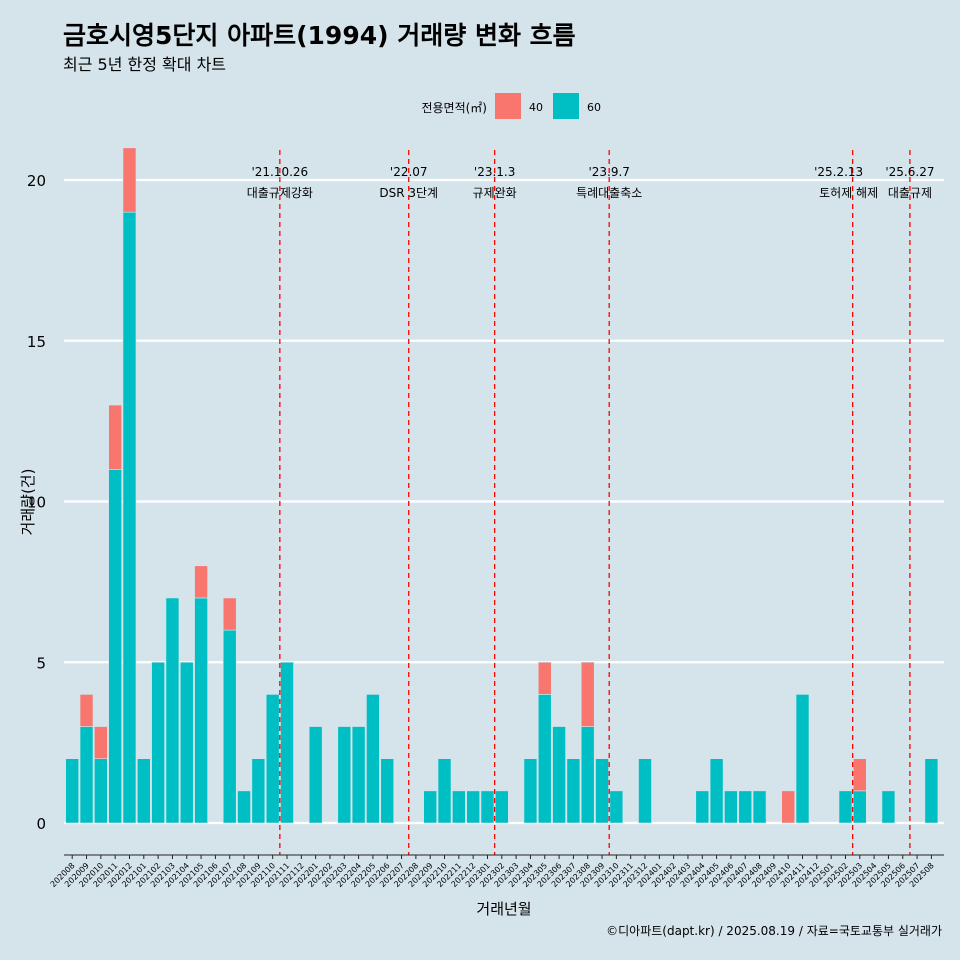  What do you see at coordinates (838, 172) in the screenshot?
I see `event-date: '25.2.13` at bounding box center [838, 172].